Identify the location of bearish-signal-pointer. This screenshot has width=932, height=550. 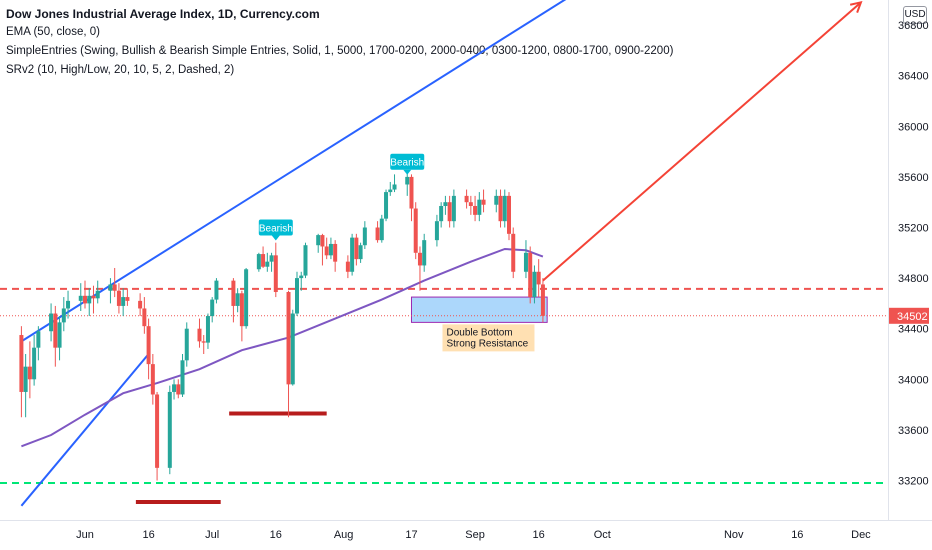
(275, 238).